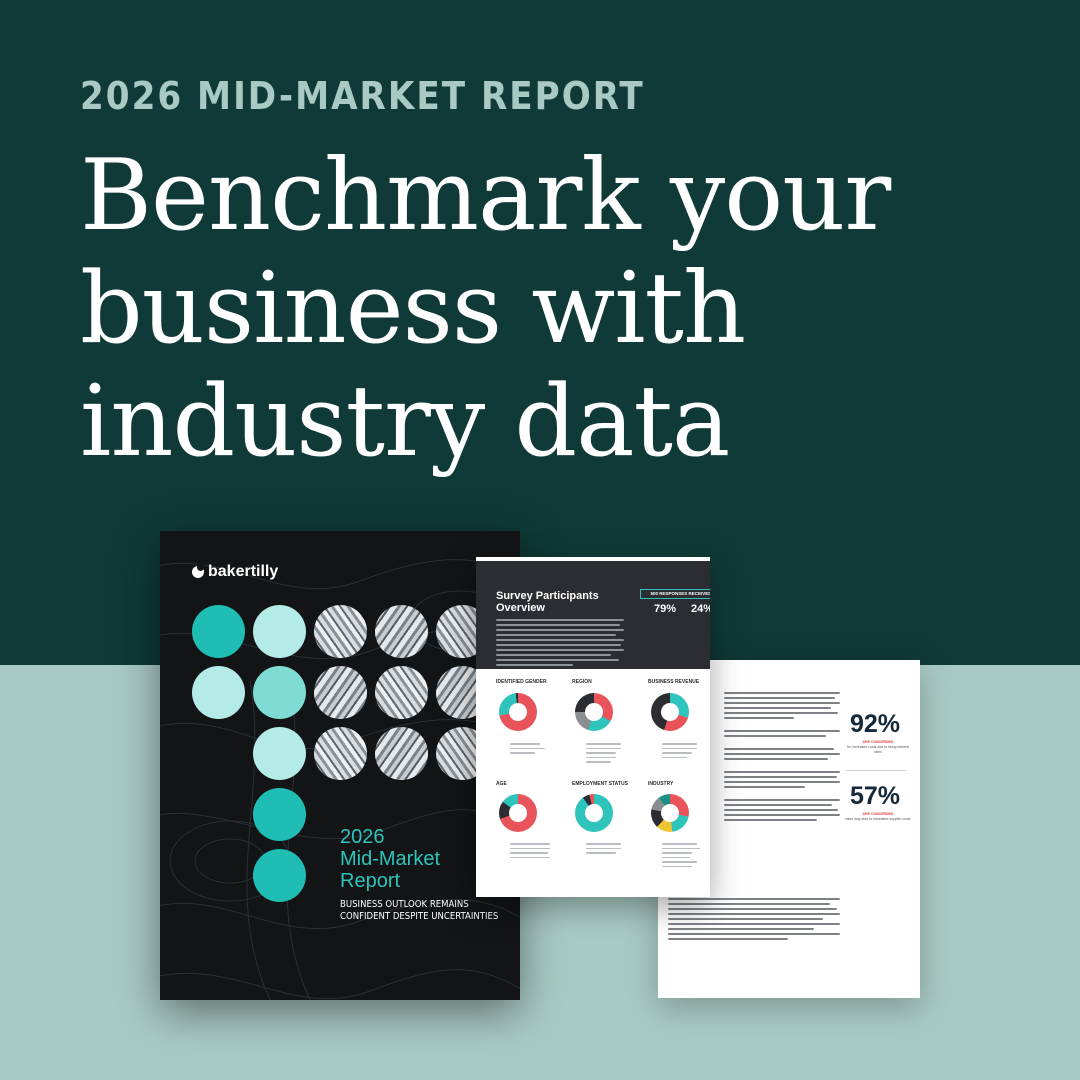 This screenshot has width=1080, height=1080. What do you see at coordinates (875, 796) in the screenshot?
I see `stat-value: 57%` at bounding box center [875, 796].